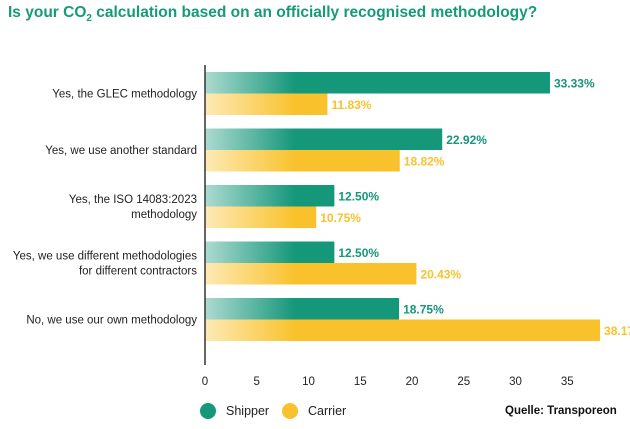 The width and height of the screenshot is (630, 429). What do you see at coordinates (466, 140) in the screenshot?
I see `value-label-shipper-1: 22.92%` at bounding box center [466, 140].